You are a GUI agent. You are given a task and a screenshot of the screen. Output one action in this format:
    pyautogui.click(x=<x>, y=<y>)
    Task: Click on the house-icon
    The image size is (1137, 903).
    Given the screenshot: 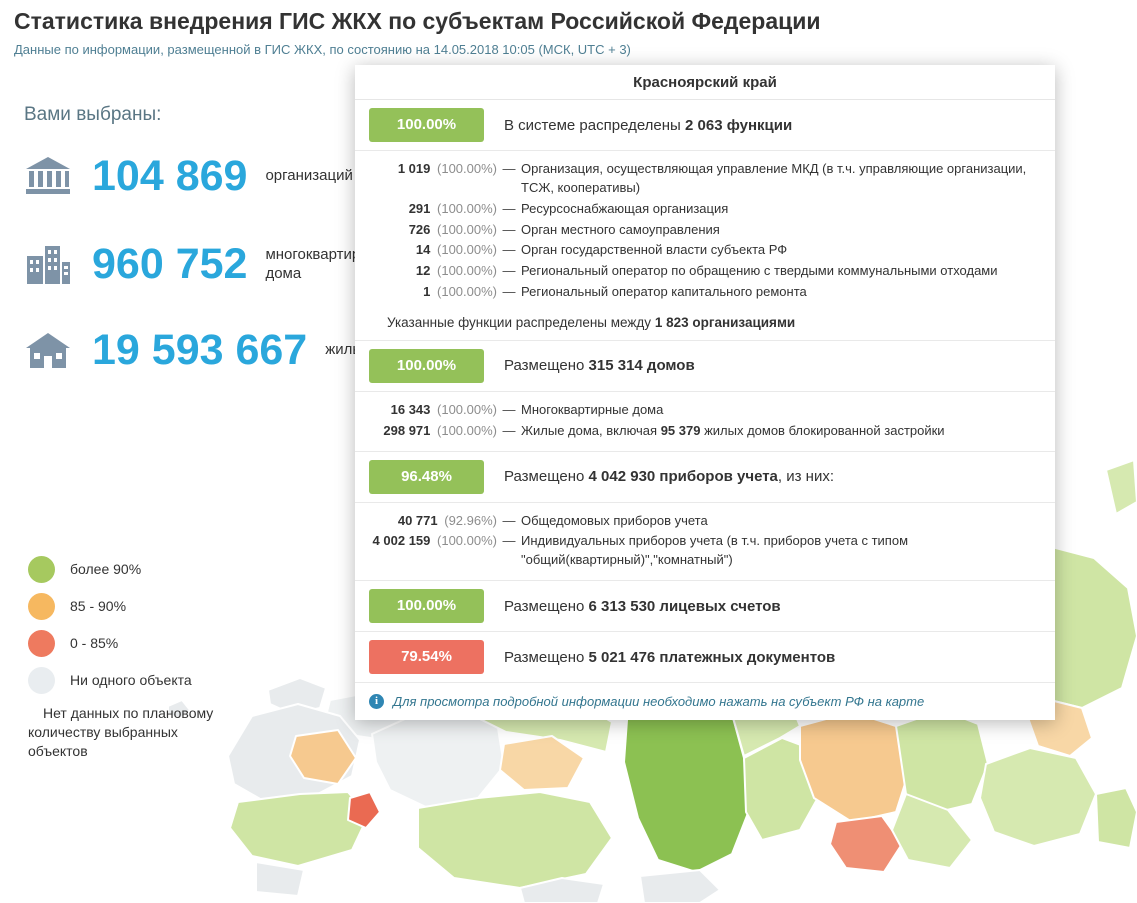 What is the action you would take?
    pyautogui.click(x=48, y=351)
    